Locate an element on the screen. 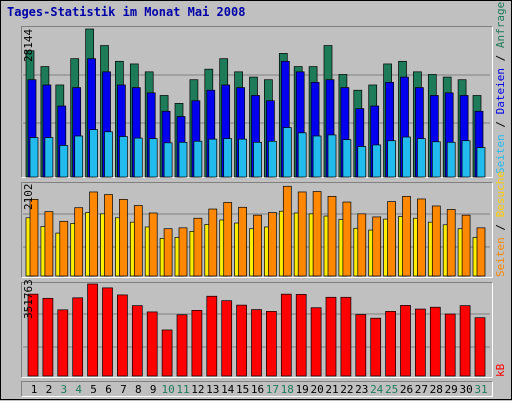  legend-seiten-mid: Seiten is located at coordinates (500, 257).